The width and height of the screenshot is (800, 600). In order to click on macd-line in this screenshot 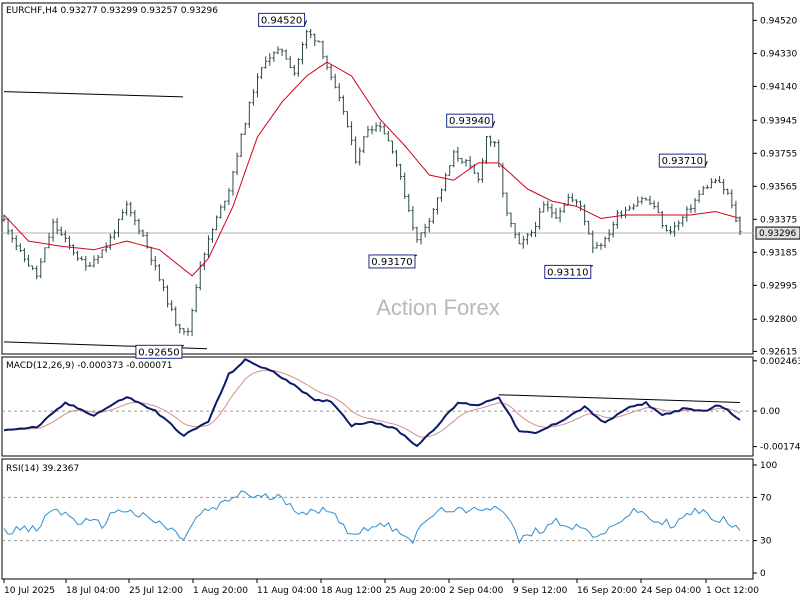, I will do `click(372, 402)`.